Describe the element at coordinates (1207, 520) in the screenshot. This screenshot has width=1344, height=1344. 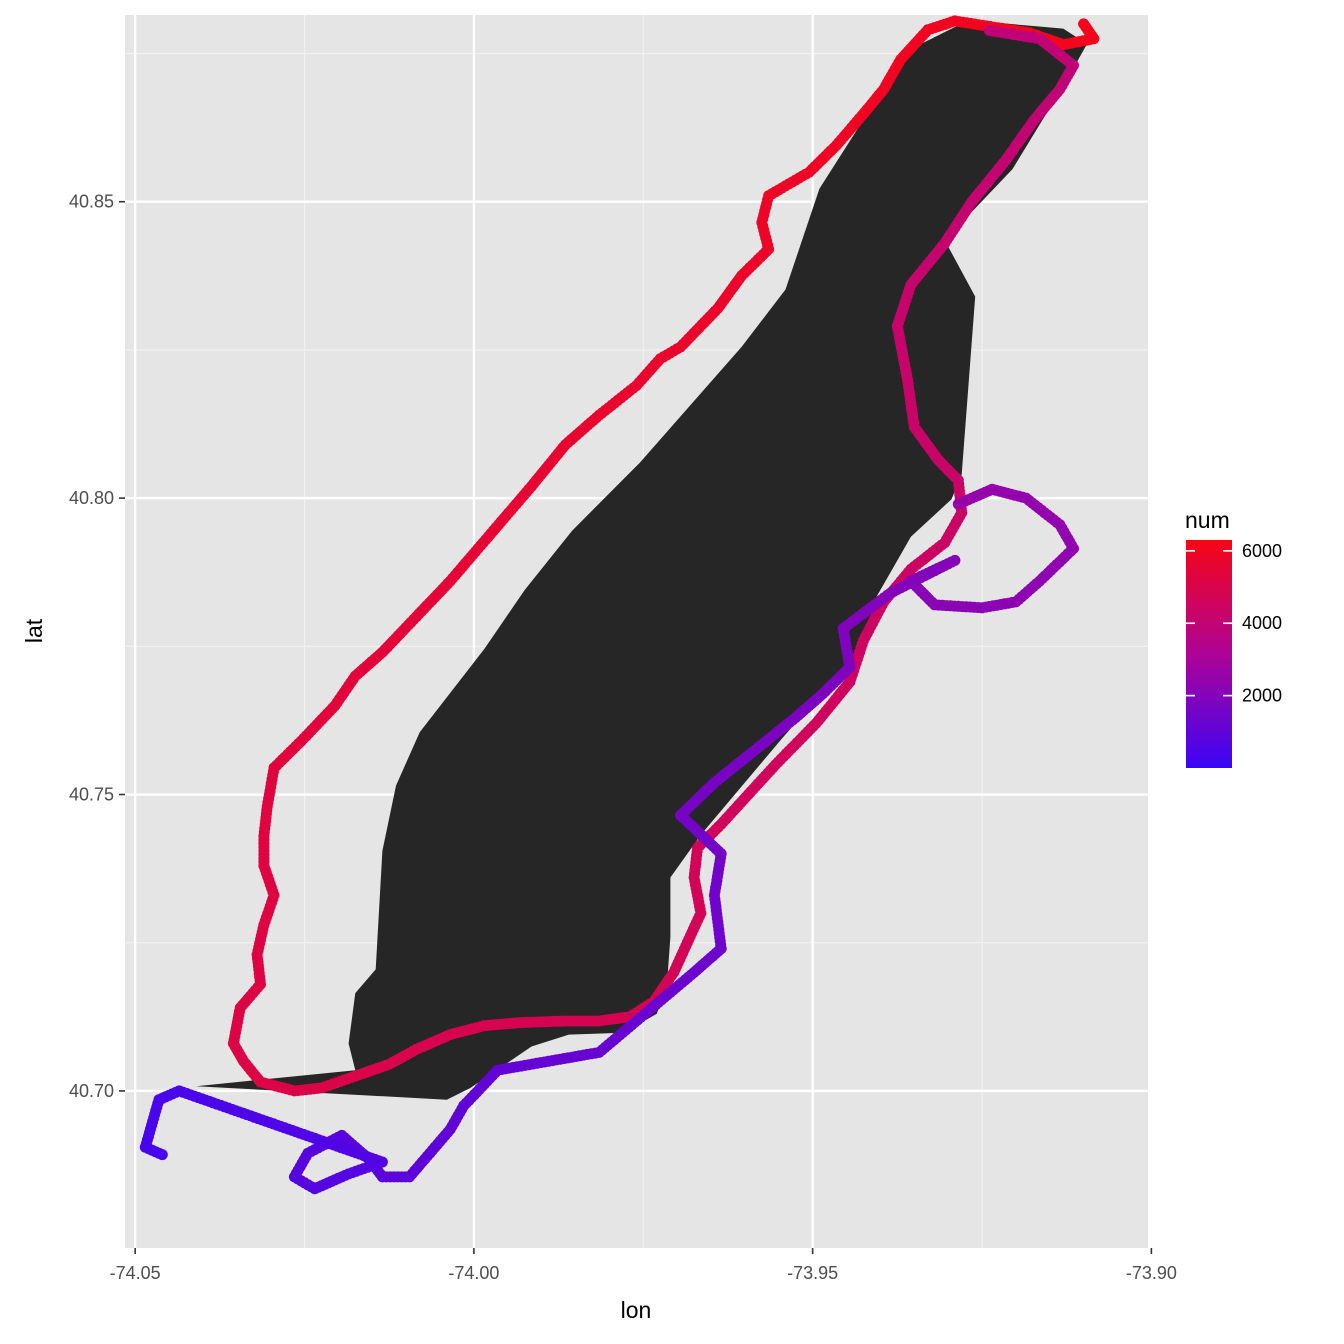
I see `legend-title: num` at that location.